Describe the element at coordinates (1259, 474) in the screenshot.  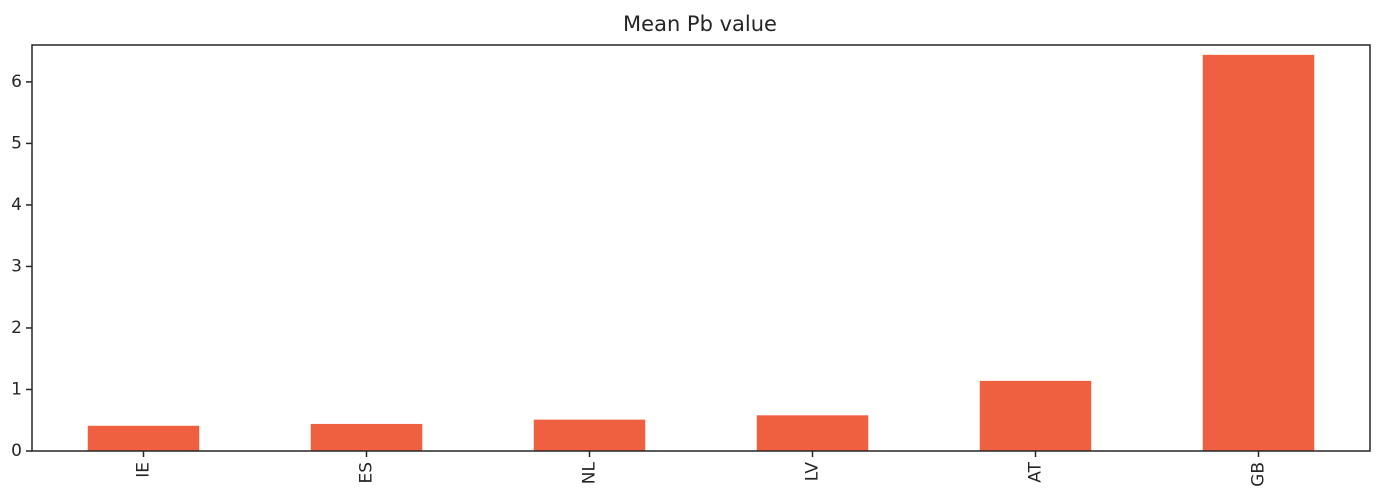
I see `x-tick-label-gb: GB` at that location.